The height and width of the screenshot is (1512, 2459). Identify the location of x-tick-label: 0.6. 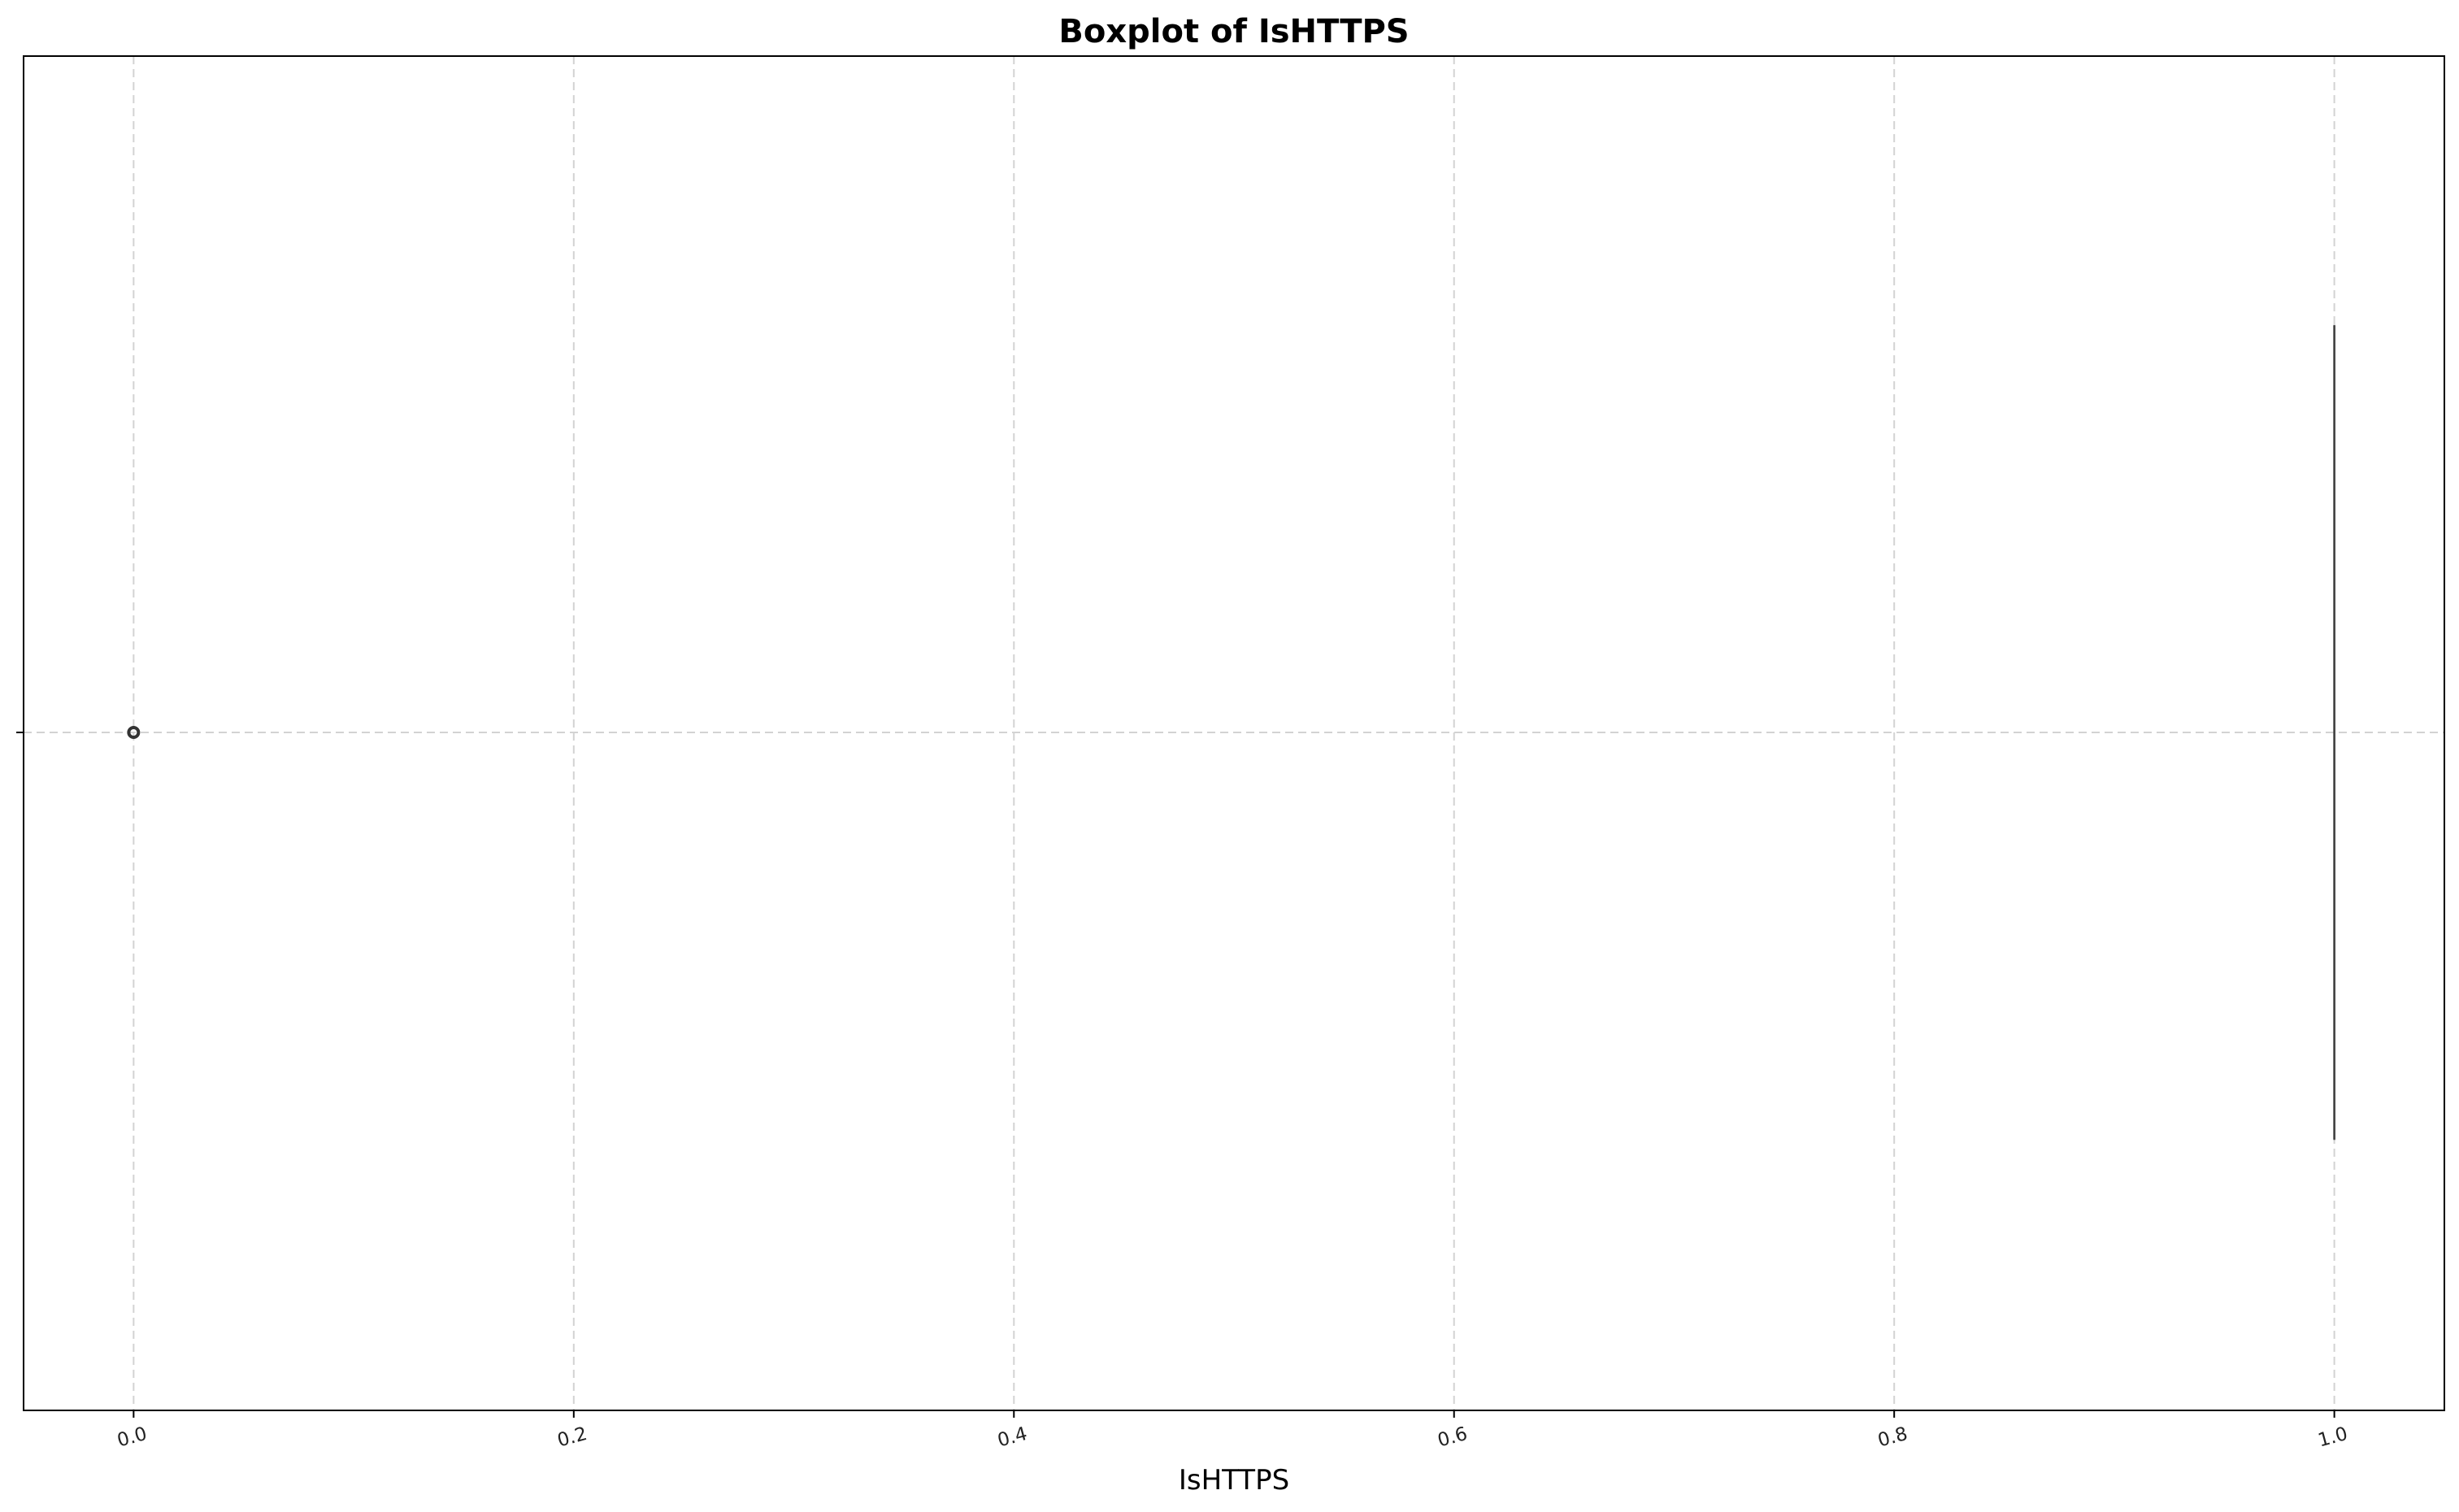
(1453, 1437).